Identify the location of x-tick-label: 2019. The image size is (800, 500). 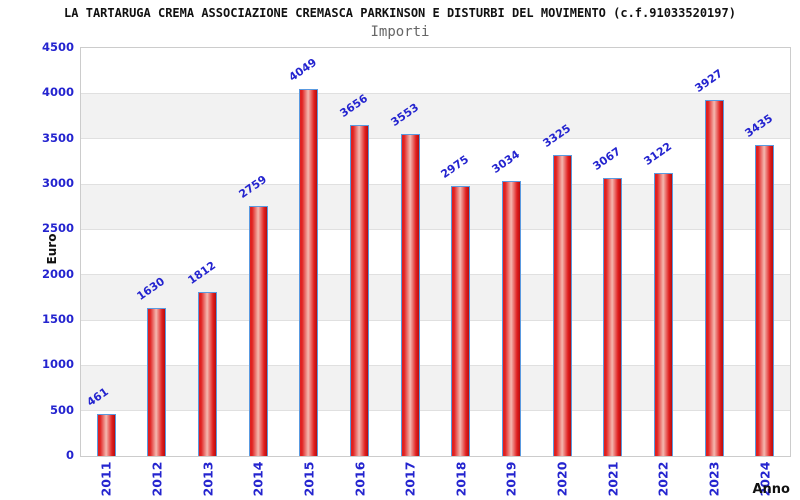
(511, 479).